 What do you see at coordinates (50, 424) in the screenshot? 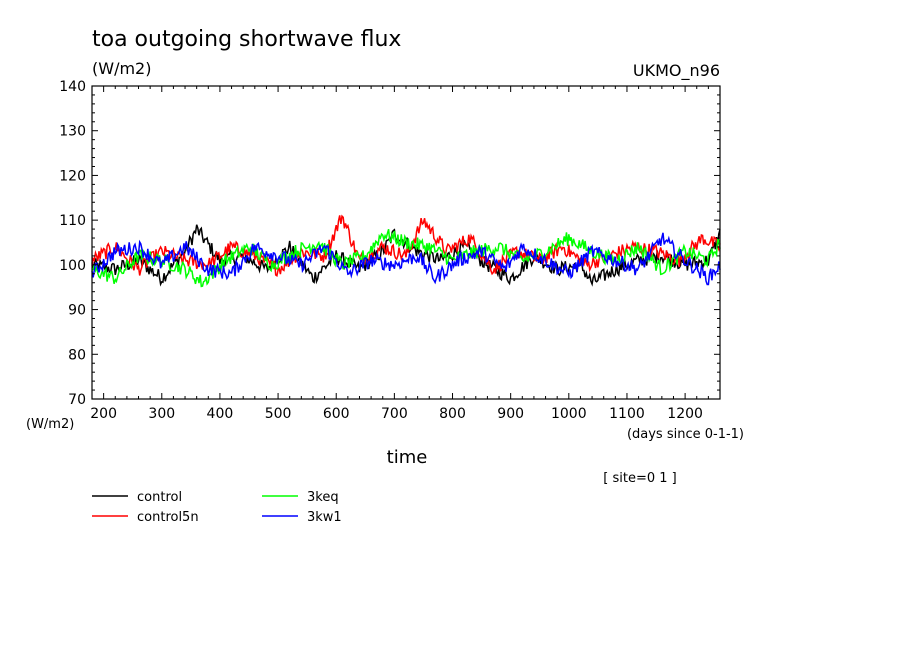
I see `y-axis-unit: (W/m2)` at bounding box center [50, 424].